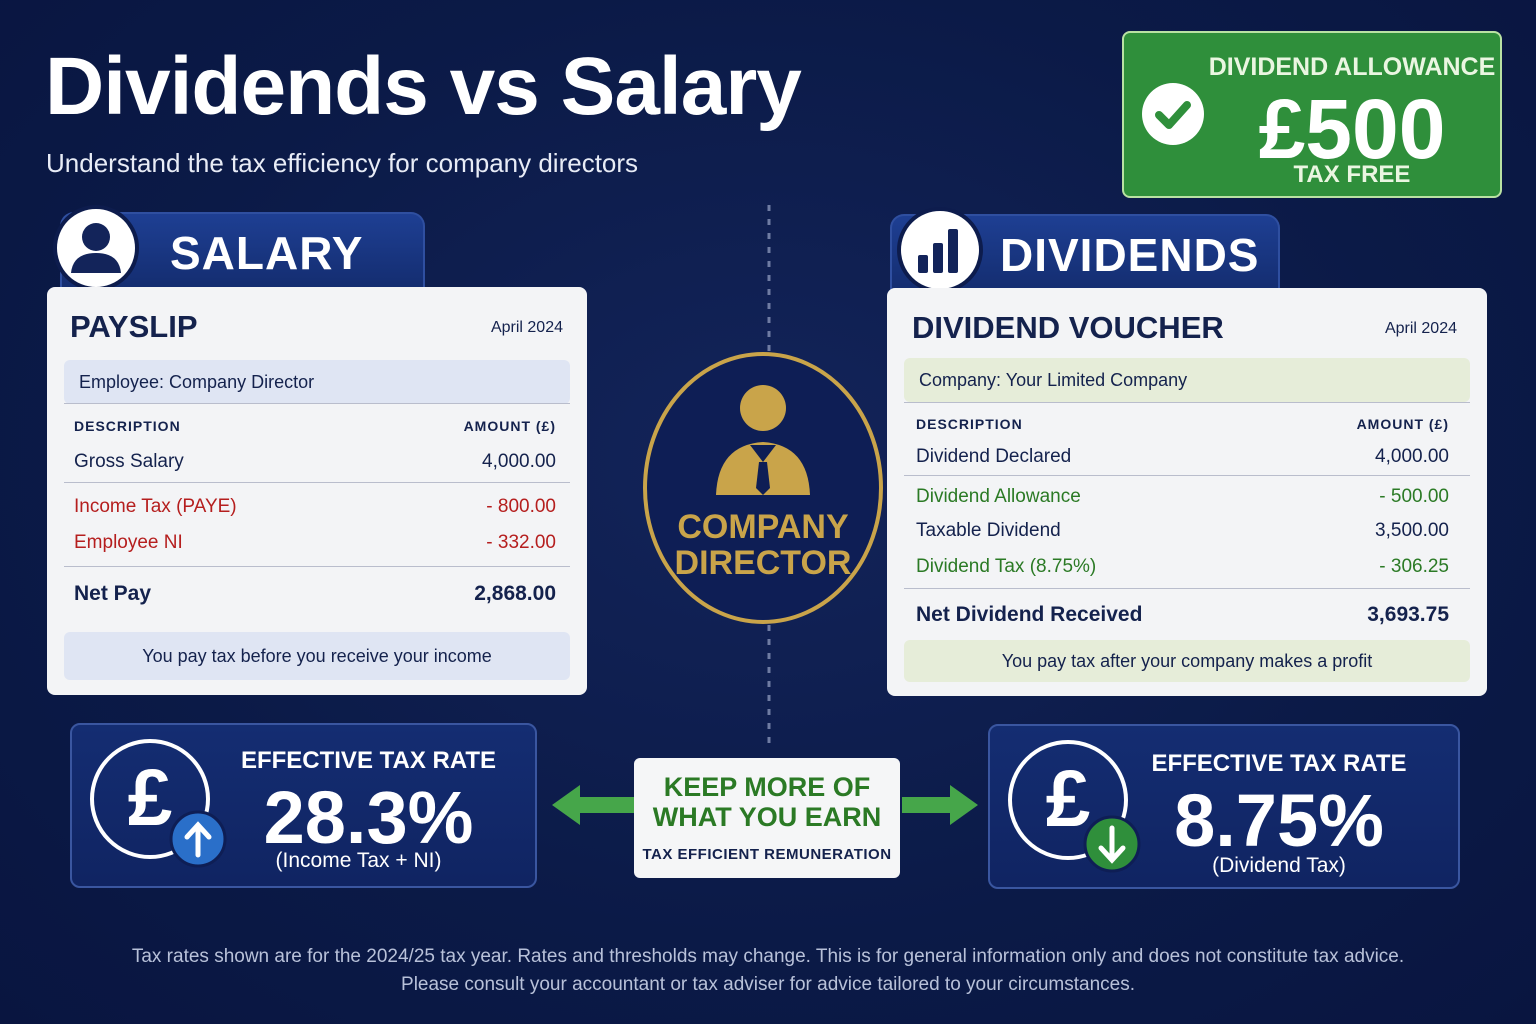  I want to click on row: Dividend Allowance - 500.00, so click(1182, 497).